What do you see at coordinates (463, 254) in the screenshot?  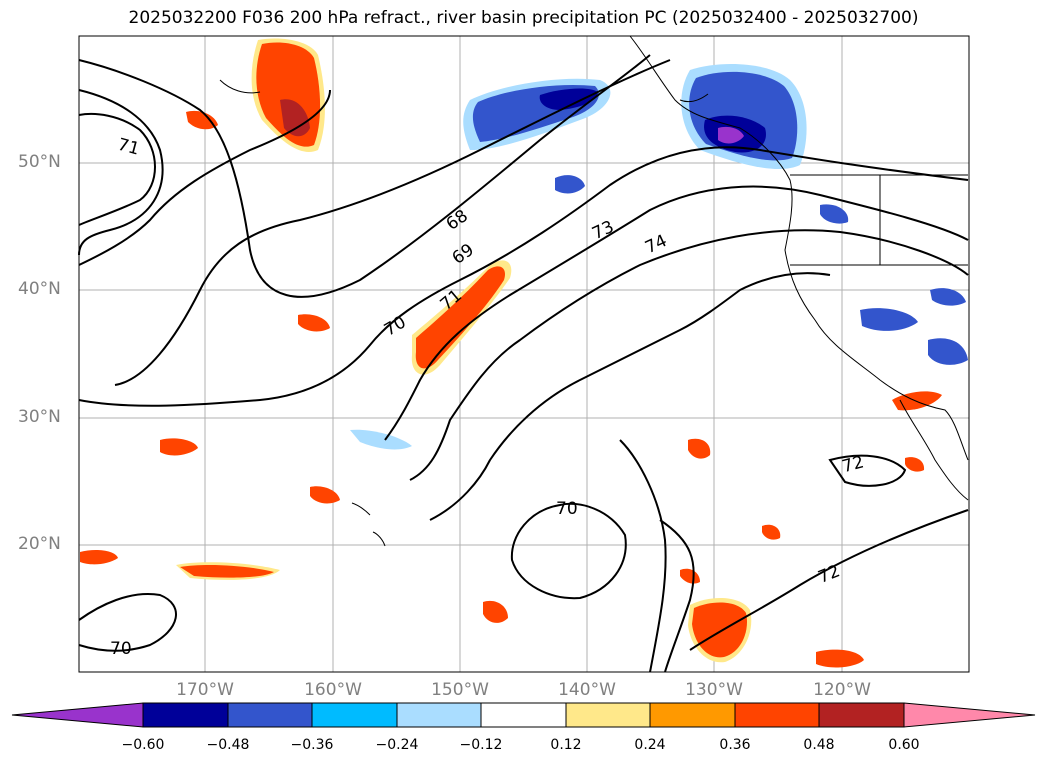 I see `contour-label: 69` at bounding box center [463, 254].